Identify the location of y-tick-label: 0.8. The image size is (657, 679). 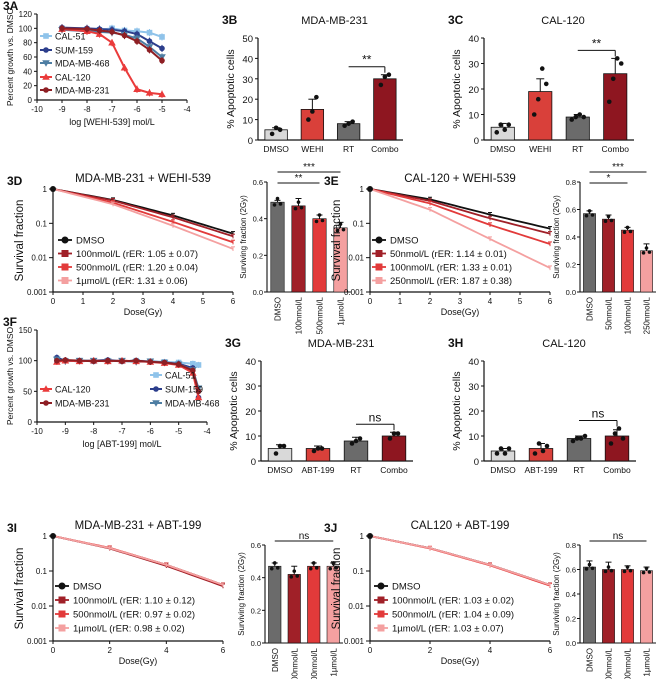
(571, 182).